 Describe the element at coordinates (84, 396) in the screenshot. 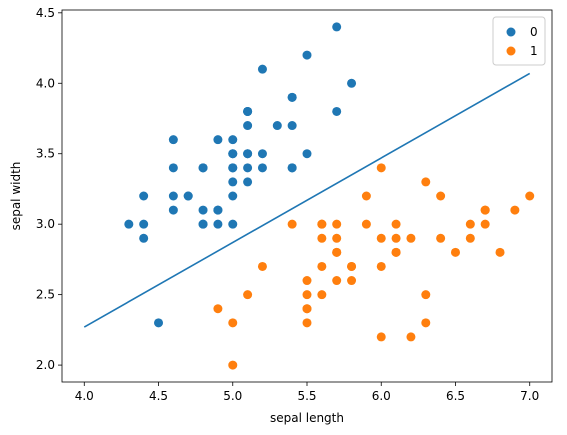

I see `x-tick-label-0: 4.0` at that location.